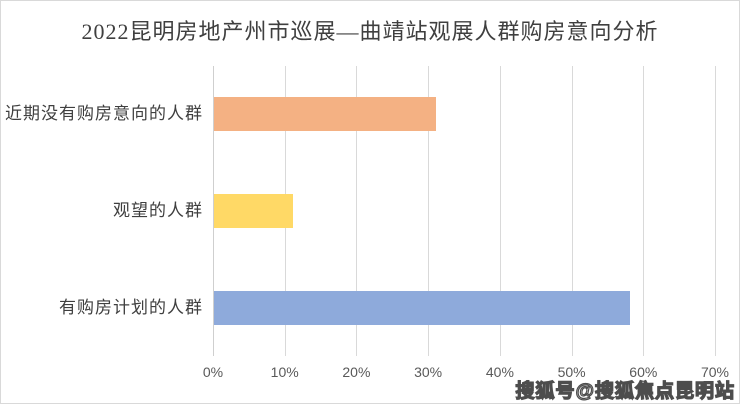  I want to click on x-tick-label: 50%, so click(571, 372).